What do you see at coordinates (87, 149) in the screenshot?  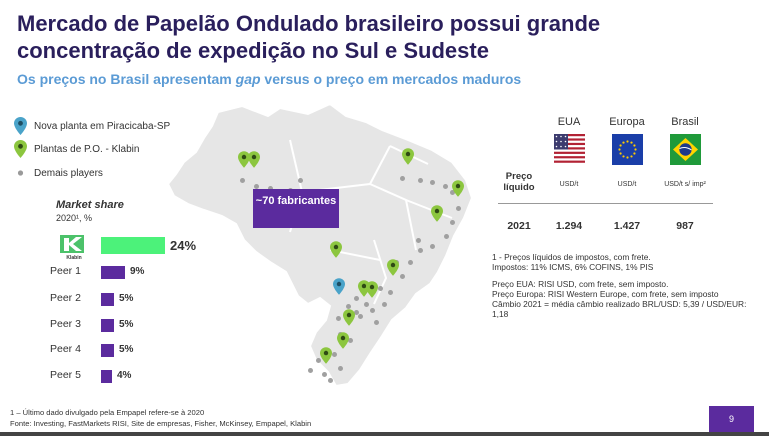 I see `legend-label: Plantas de P.O. - Klabin` at bounding box center [87, 149].